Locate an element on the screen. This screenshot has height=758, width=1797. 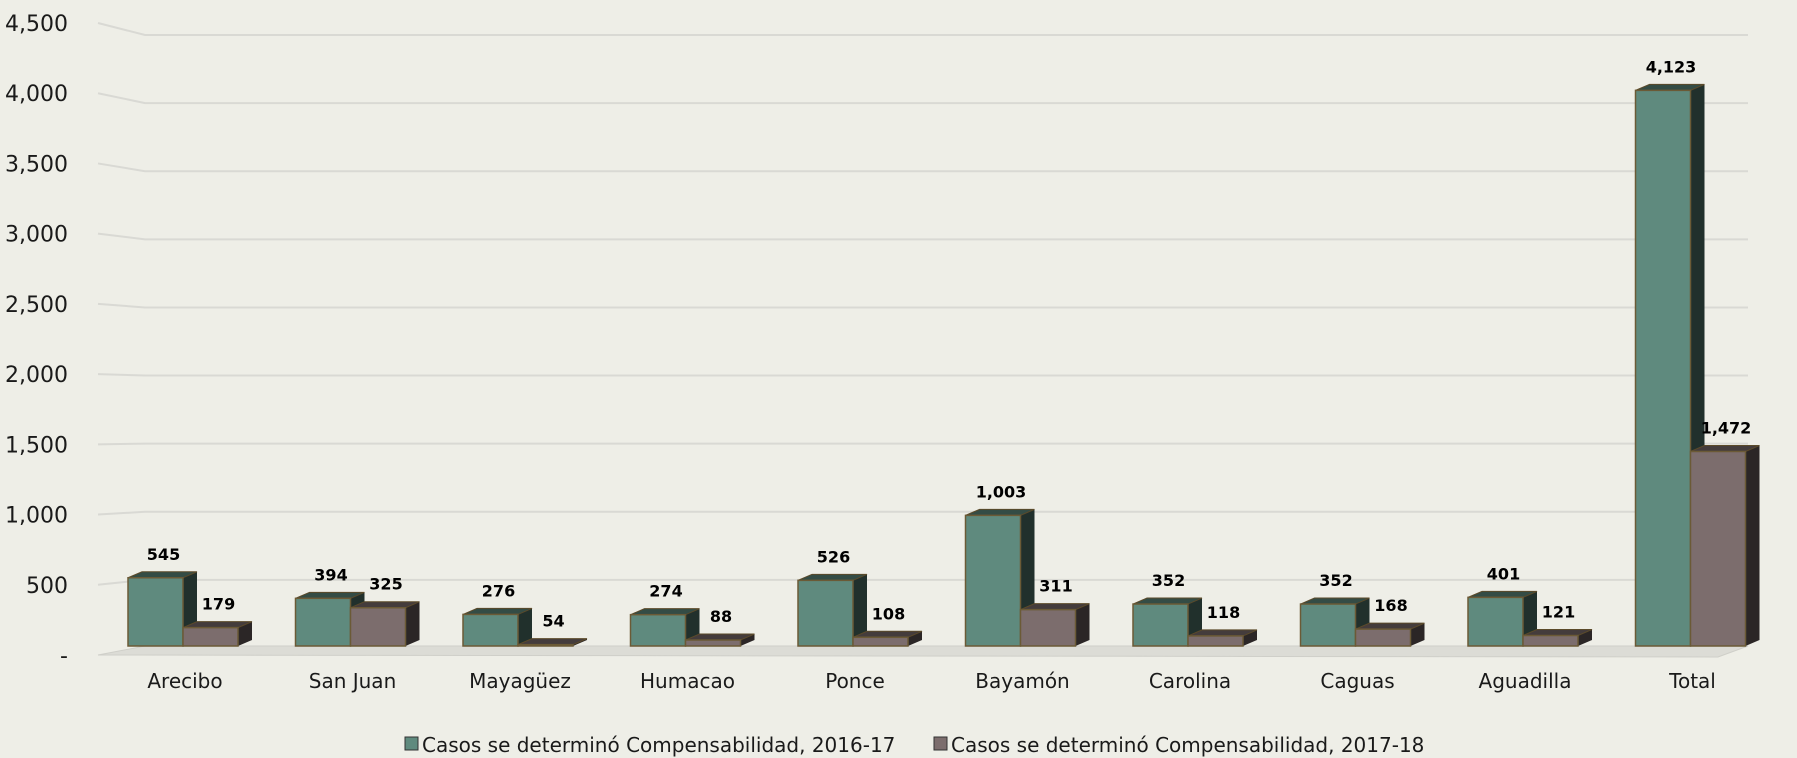
category-label-7: Caguas is located at coordinates (1357, 681).